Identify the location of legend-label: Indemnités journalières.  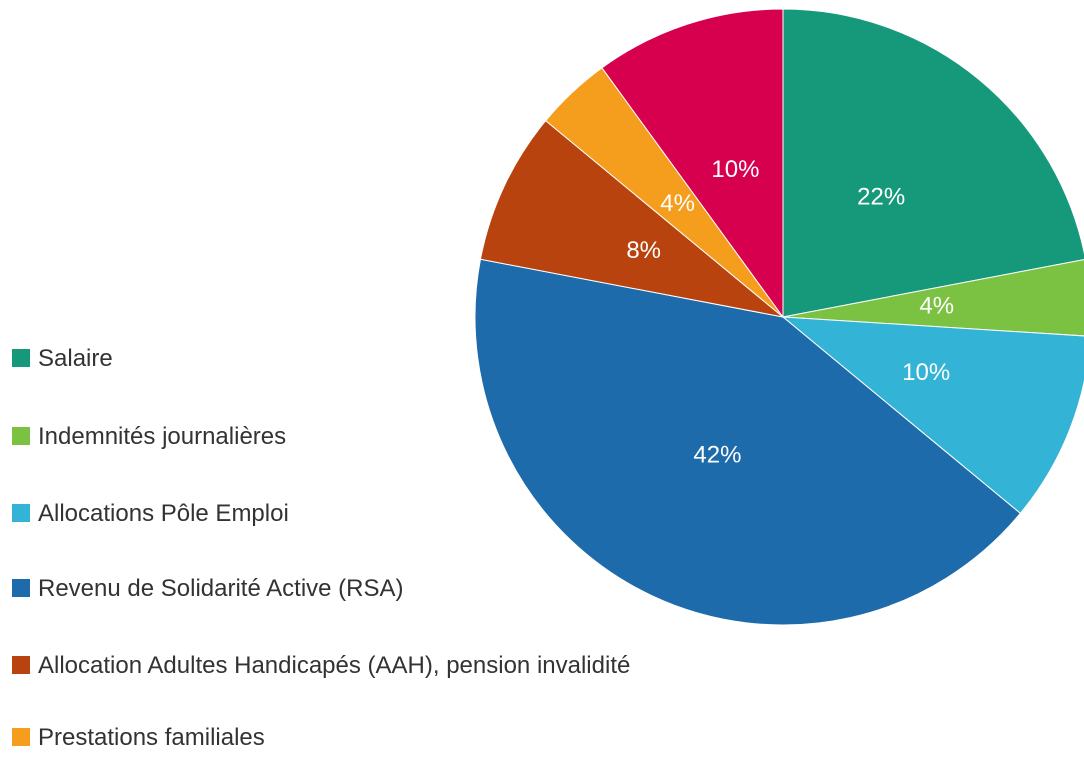
(162, 436).